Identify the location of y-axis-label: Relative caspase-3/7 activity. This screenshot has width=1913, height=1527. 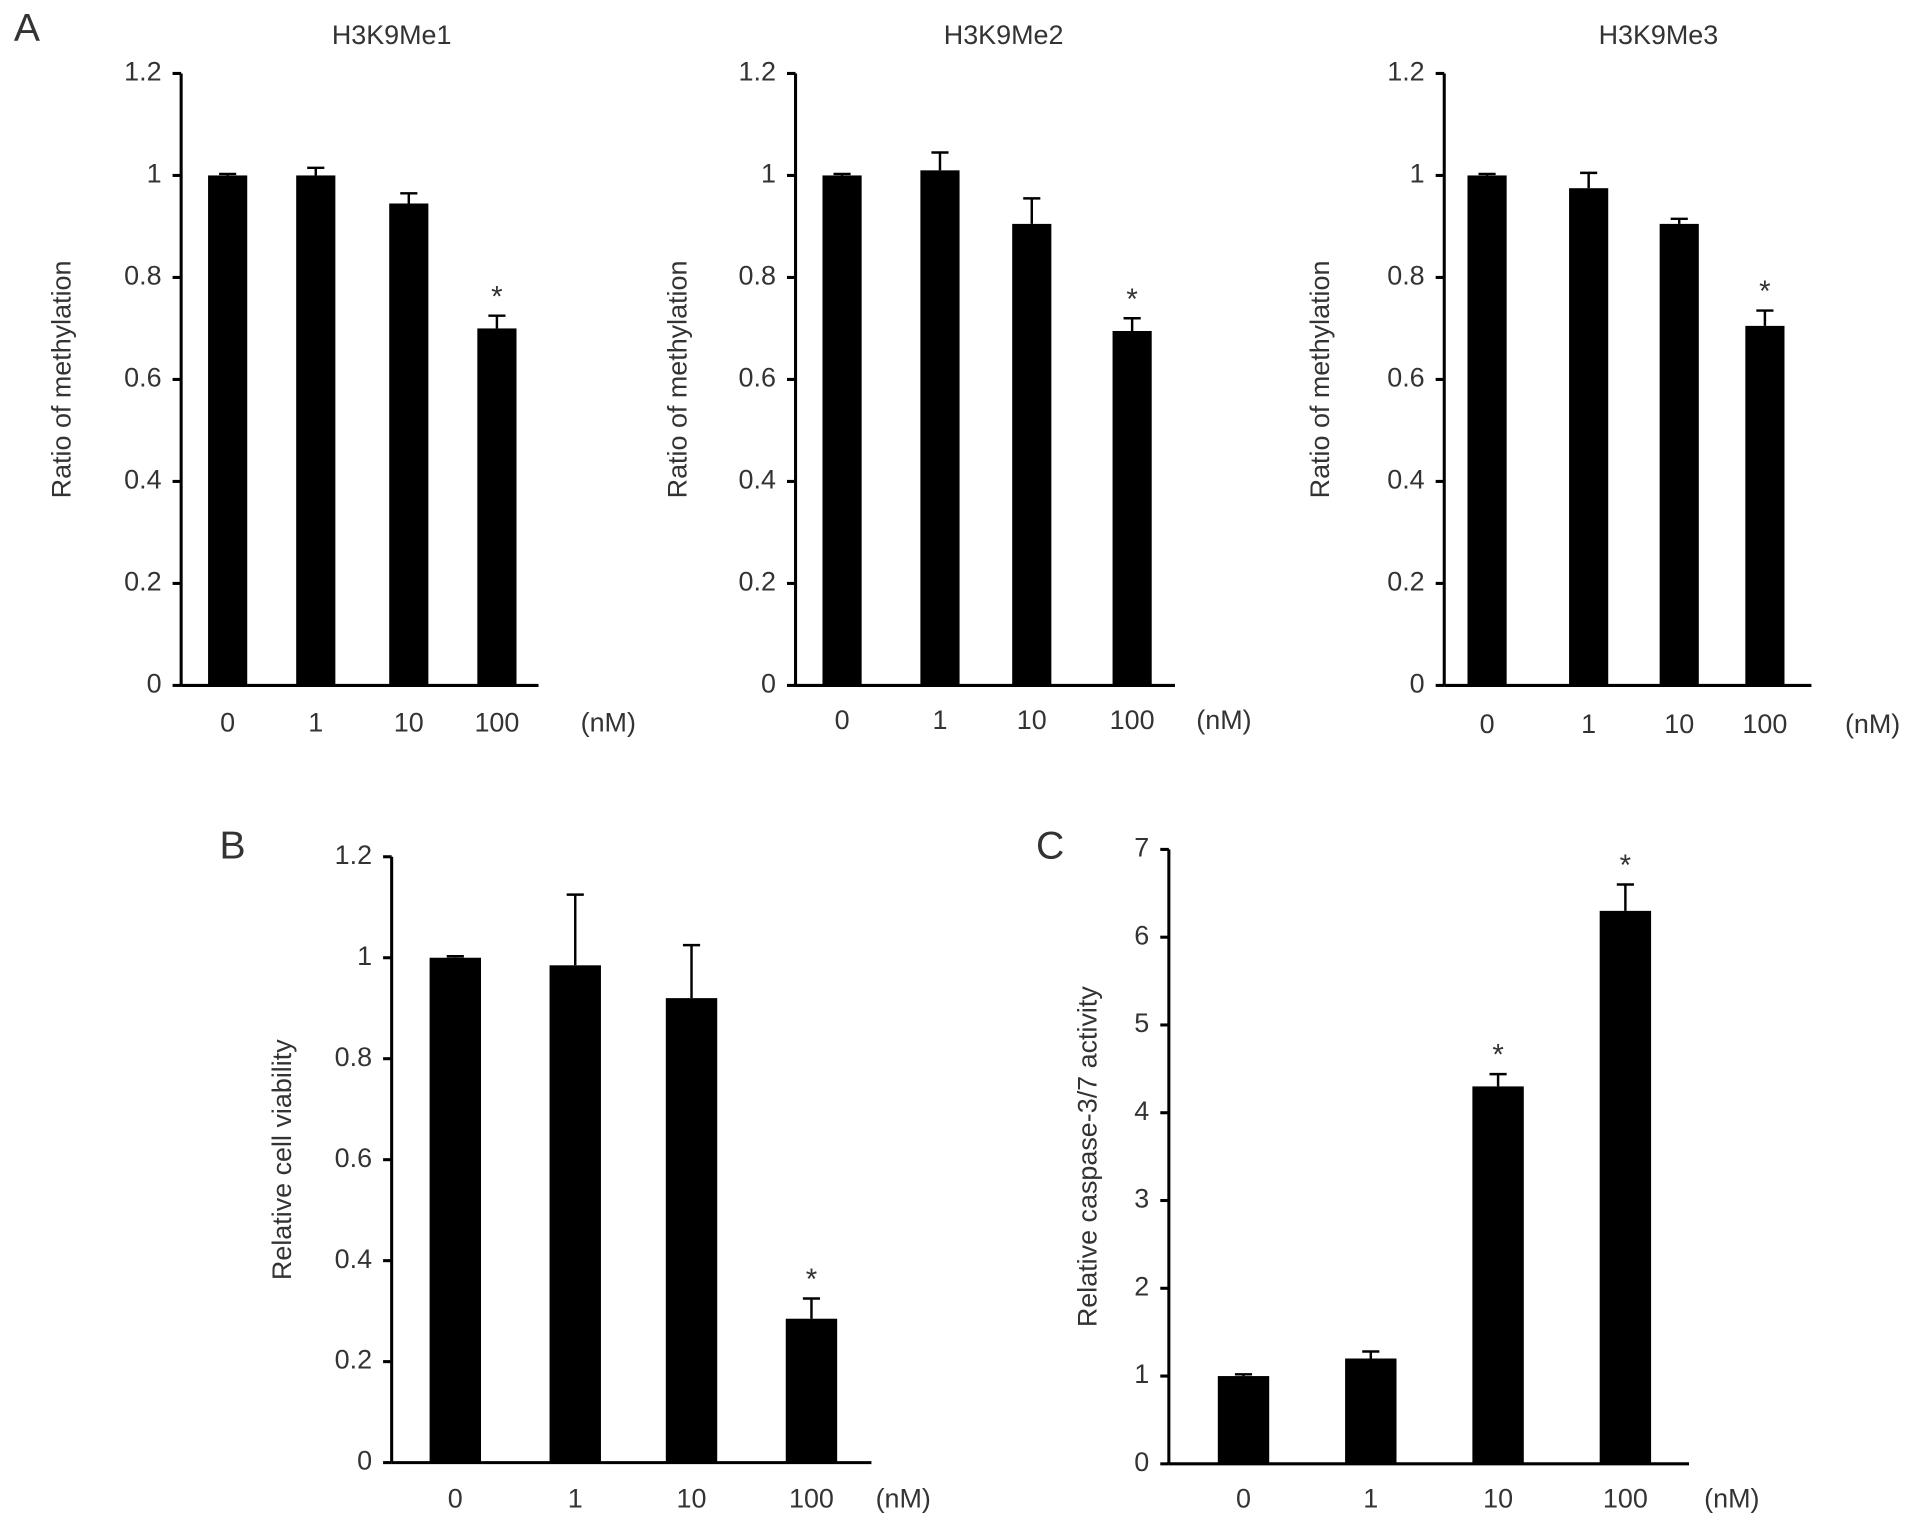
(1087, 1157).